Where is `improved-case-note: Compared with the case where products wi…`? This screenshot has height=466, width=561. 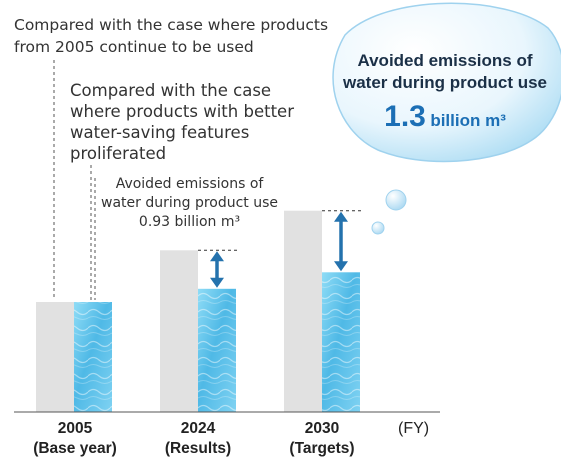 improved-case-note: Compared with the case where products wi… is located at coordinates (182, 122).